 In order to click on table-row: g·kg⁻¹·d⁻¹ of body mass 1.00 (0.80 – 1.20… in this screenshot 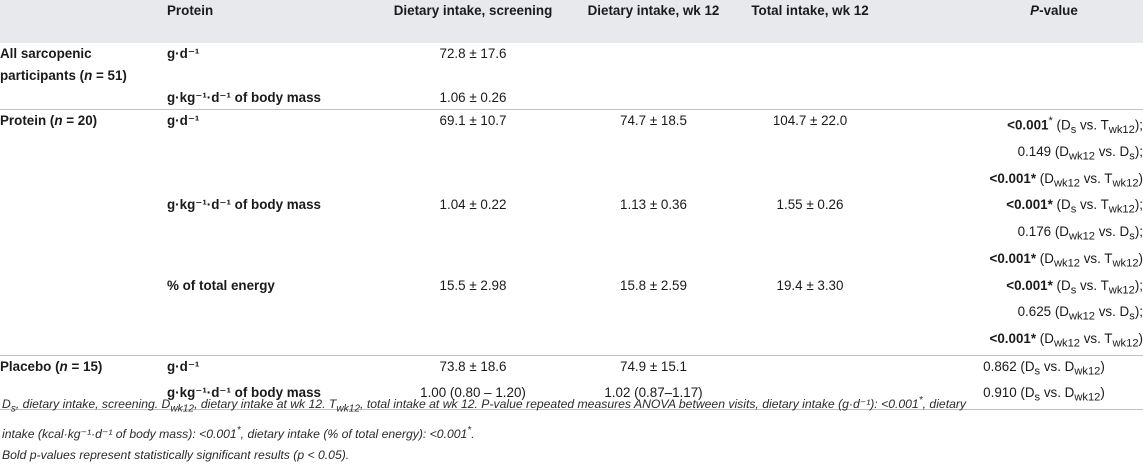, I will do `click(571, 396)`.